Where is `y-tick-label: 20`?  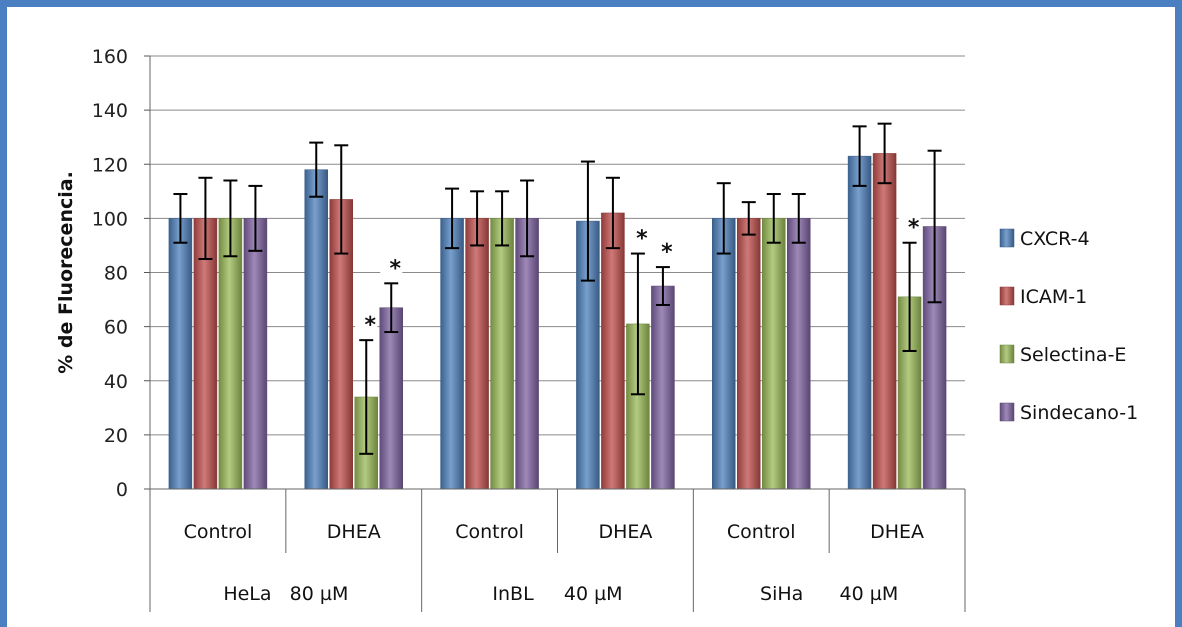
y-tick-label: 20 is located at coordinates (116, 436).